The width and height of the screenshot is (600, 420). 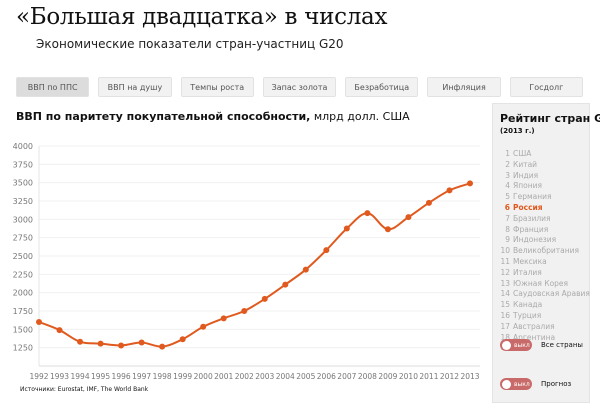 What do you see at coordinates (544, 186) in the screenshot?
I see `ranking-item: 4 Япония` at bounding box center [544, 186].